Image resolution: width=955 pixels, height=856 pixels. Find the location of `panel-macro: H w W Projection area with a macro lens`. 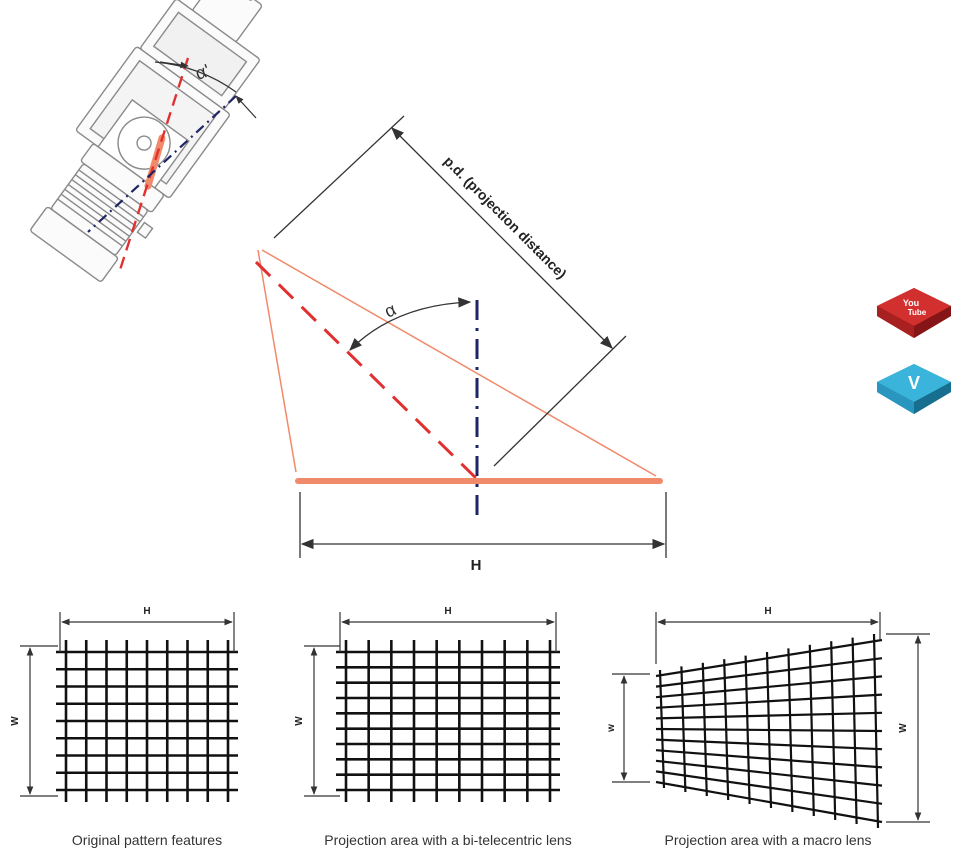

panel-macro: H w W Projection area with a macro lens is located at coordinates (768, 727).